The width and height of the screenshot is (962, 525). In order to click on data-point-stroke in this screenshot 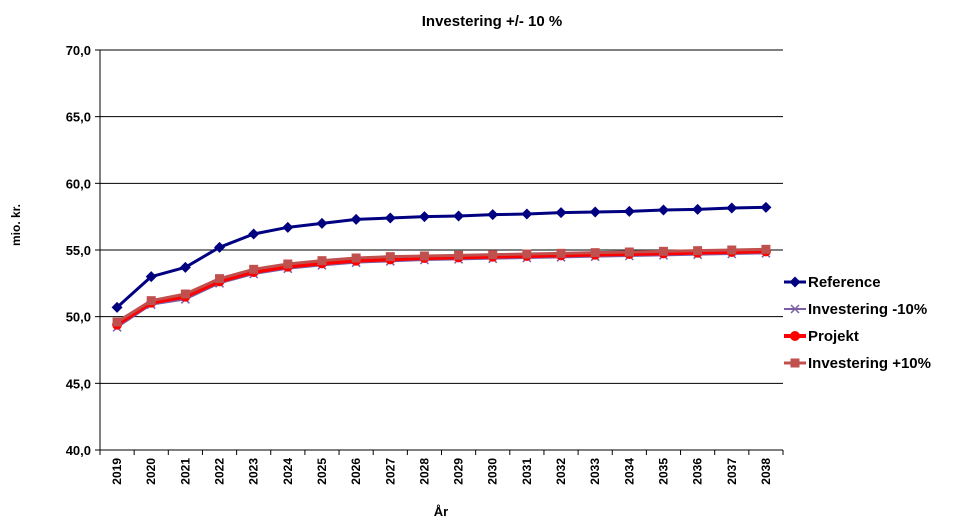, I will do `click(795, 309)`.